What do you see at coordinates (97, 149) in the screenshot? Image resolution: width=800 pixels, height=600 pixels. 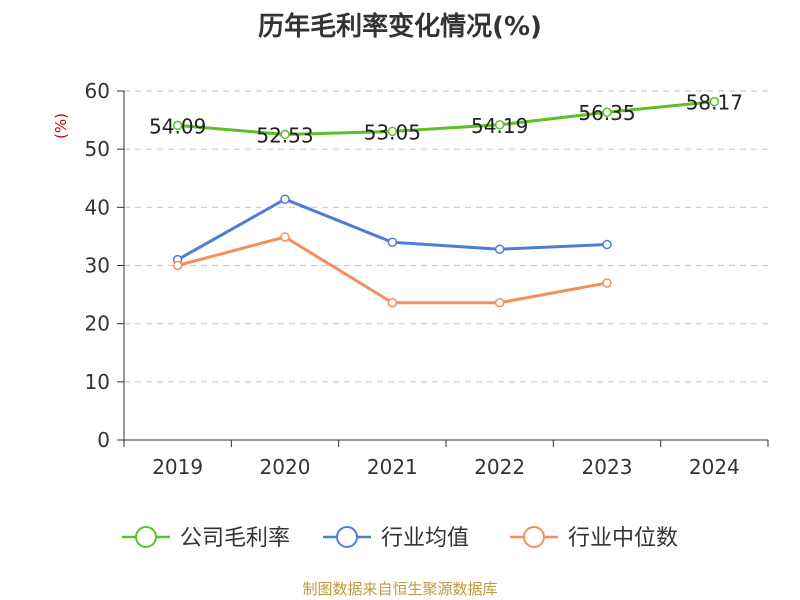 I see `y-tick-label: 50` at bounding box center [97, 149].